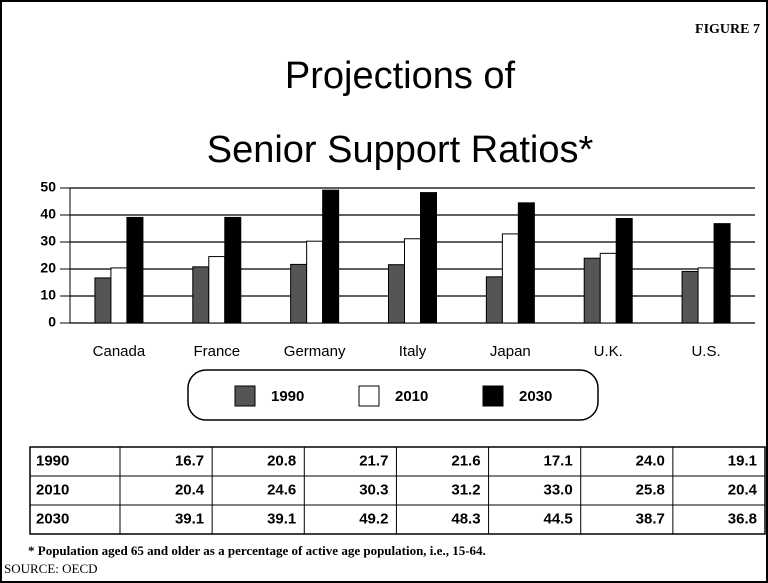  I want to click on legend-label: 2010, so click(411, 396).